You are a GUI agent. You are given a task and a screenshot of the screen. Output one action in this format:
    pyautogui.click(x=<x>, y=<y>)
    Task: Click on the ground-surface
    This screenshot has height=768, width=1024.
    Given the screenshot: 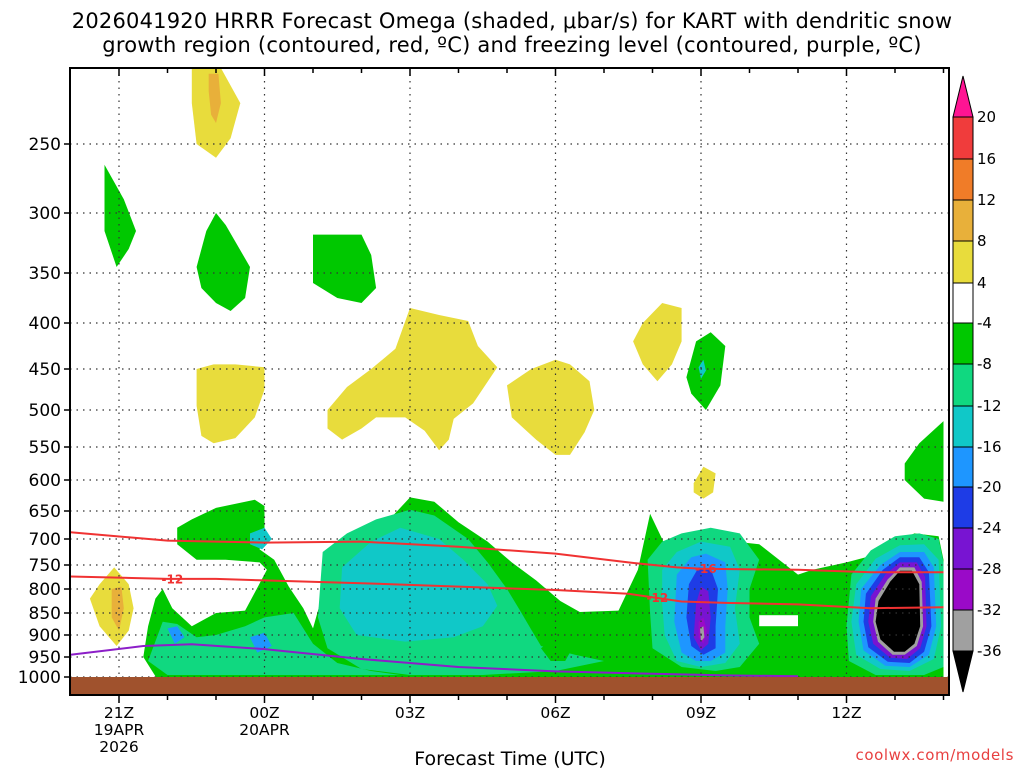 What is the action you would take?
    pyautogui.click(x=509, y=686)
    